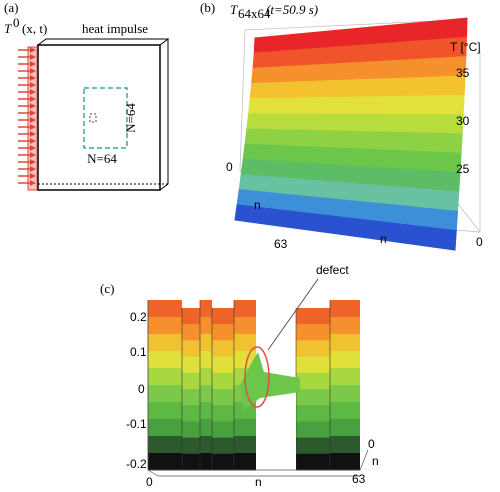 This screenshot has height=492, width=500. I want to click on panel-label: (c), so click(107, 288).